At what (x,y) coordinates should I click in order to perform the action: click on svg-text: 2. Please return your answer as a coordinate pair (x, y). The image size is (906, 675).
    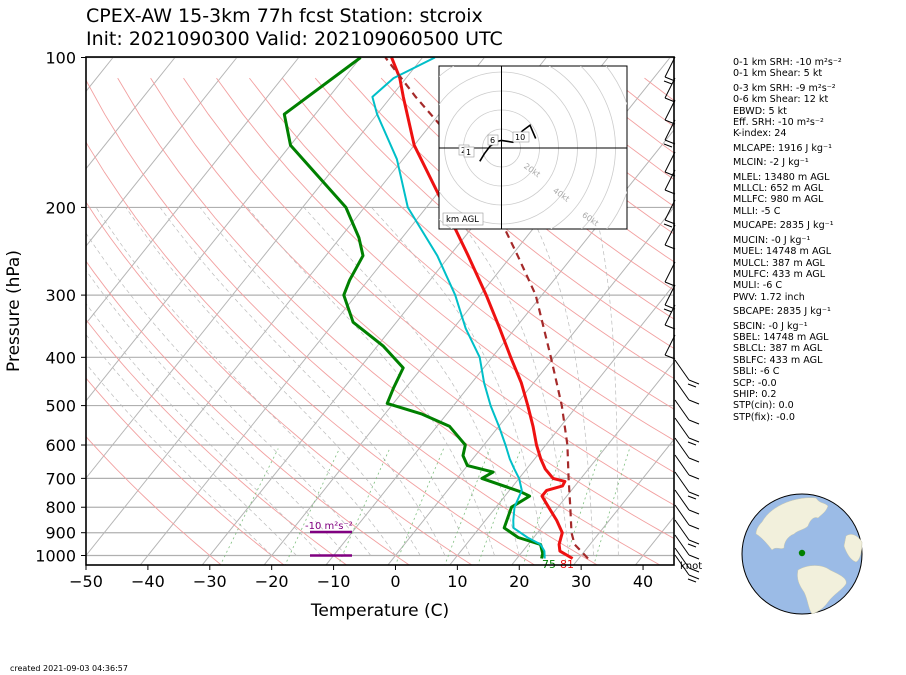
    Looking at the image, I should click on (463, 150).